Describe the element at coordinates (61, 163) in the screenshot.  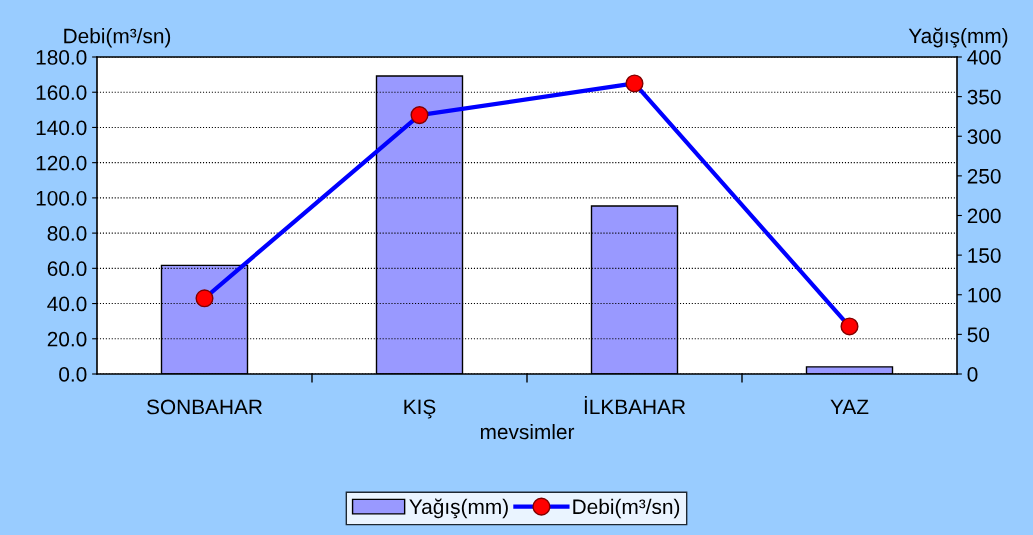
I see `y-tick-label: 120.0` at that location.